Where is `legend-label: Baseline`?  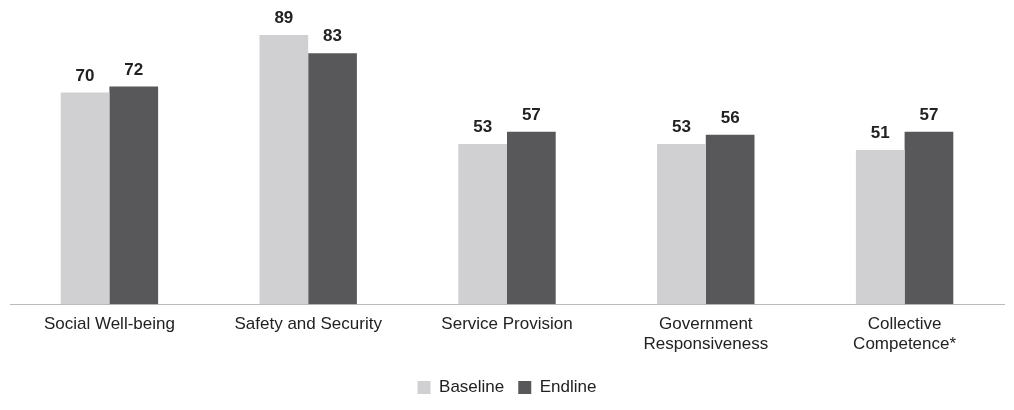 legend-label: Baseline is located at coordinates (472, 387).